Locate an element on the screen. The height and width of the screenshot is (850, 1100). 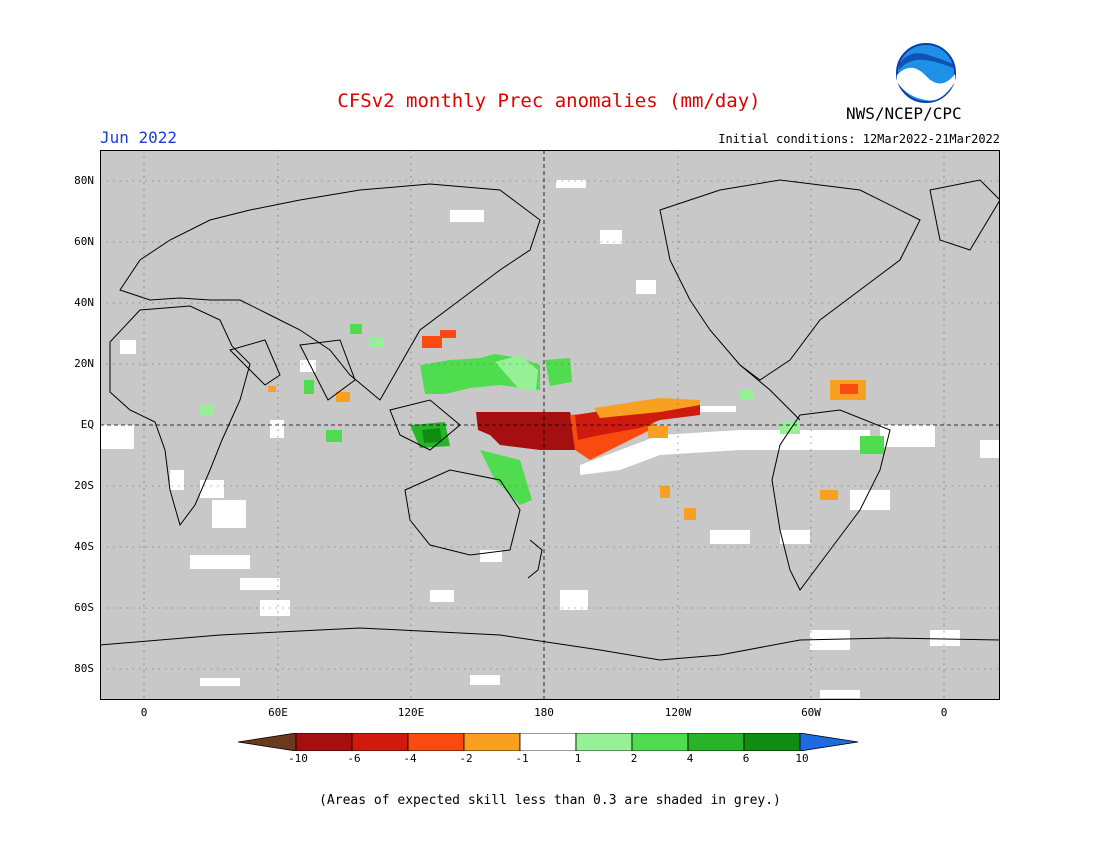
colorbar-label: 2 is located at coordinates (634, 758).